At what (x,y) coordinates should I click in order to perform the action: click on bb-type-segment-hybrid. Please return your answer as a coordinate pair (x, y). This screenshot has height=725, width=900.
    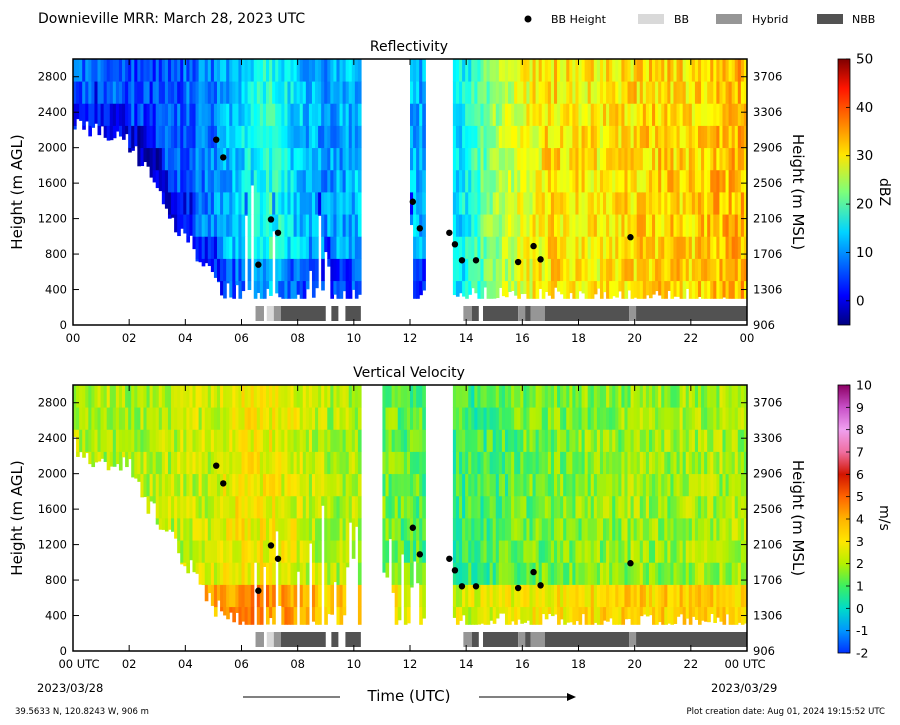
    Looking at the image, I should click on (522, 639).